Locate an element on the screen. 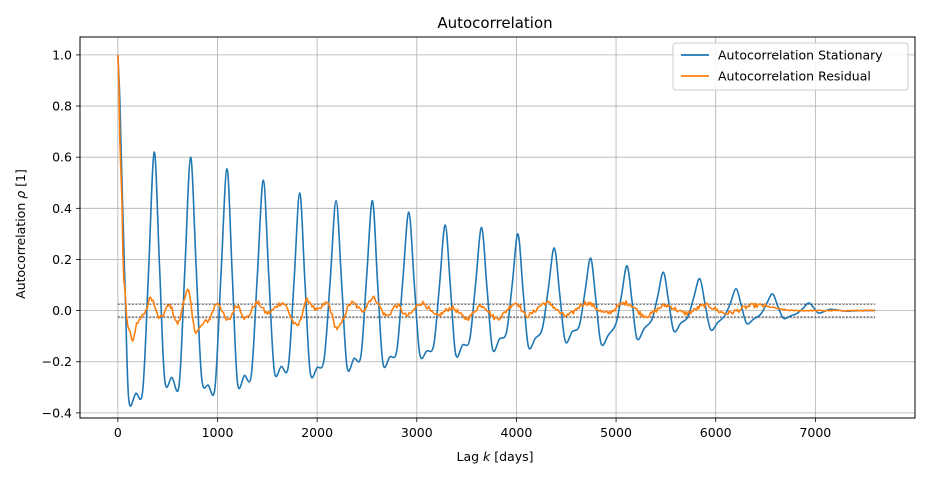 The width and height of the screenshot is (927, 479). x-tick-label: 2000 is located at coordinates (317, 432).